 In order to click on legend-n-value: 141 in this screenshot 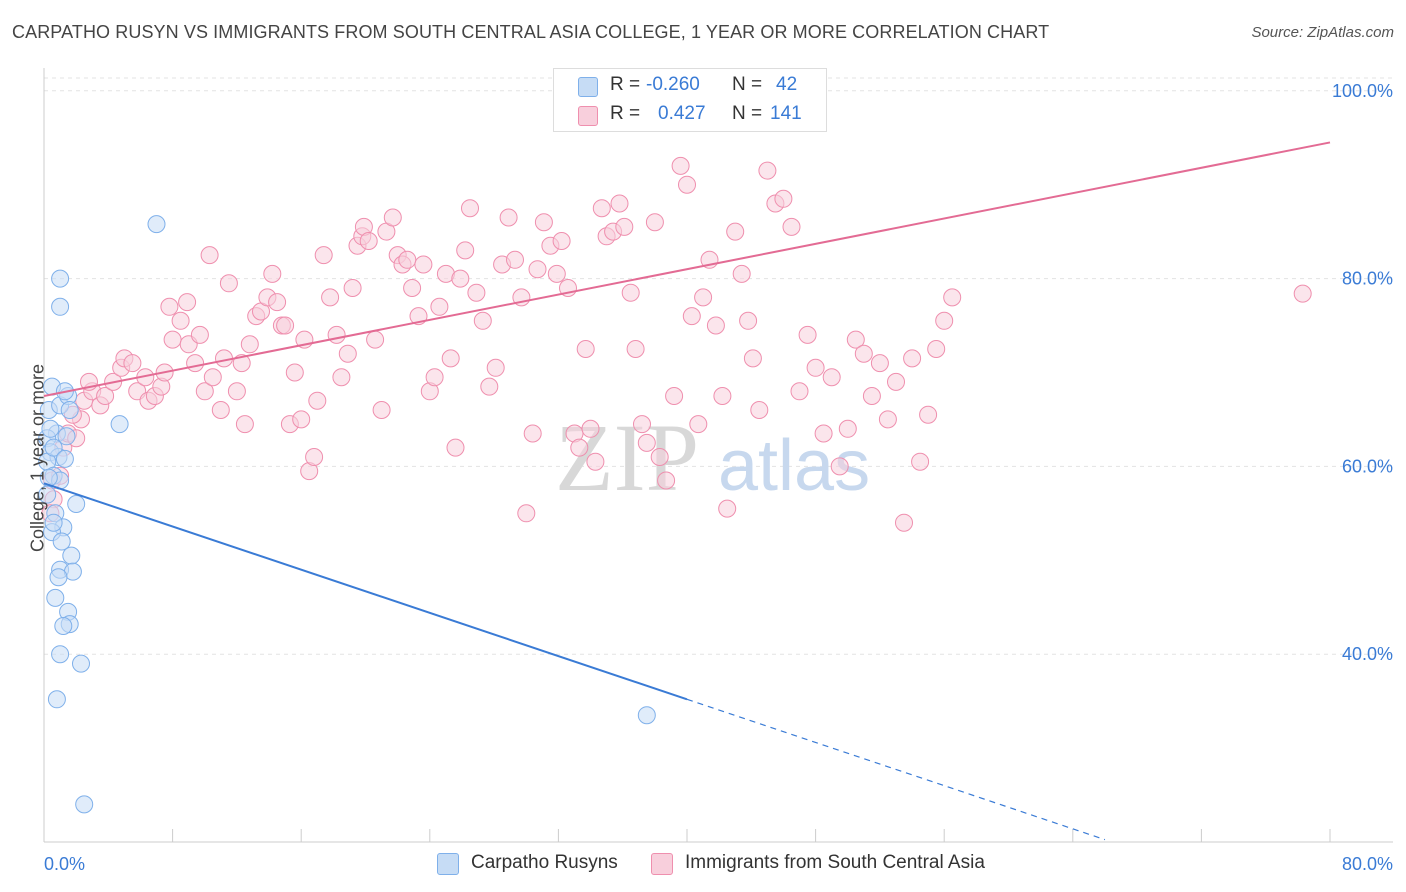, I will do `click(786, 113)`.